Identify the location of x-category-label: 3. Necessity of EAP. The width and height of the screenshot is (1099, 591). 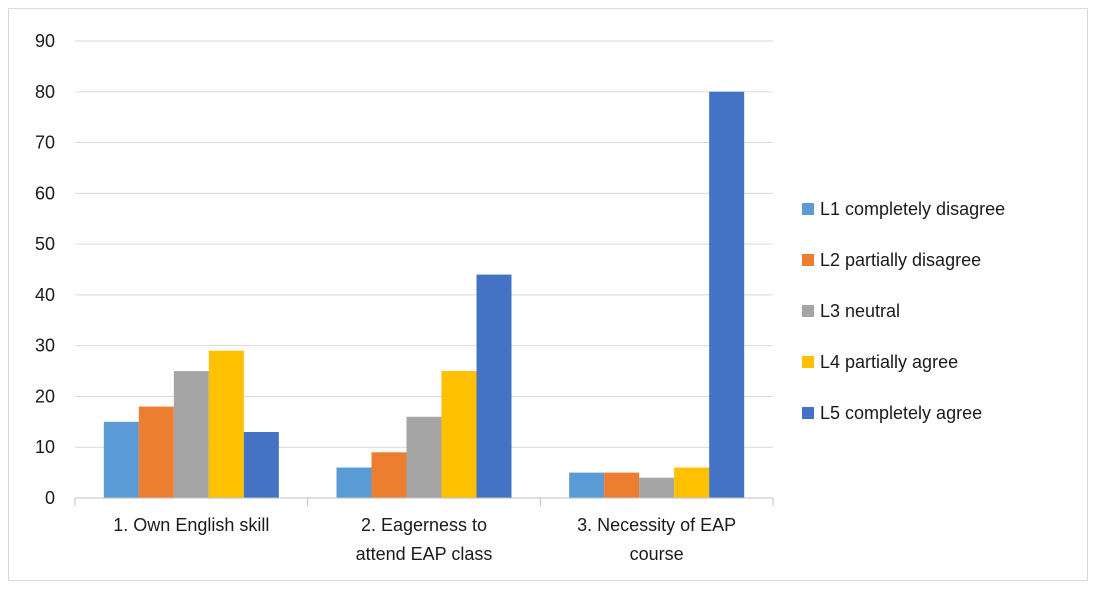
(656, 525).